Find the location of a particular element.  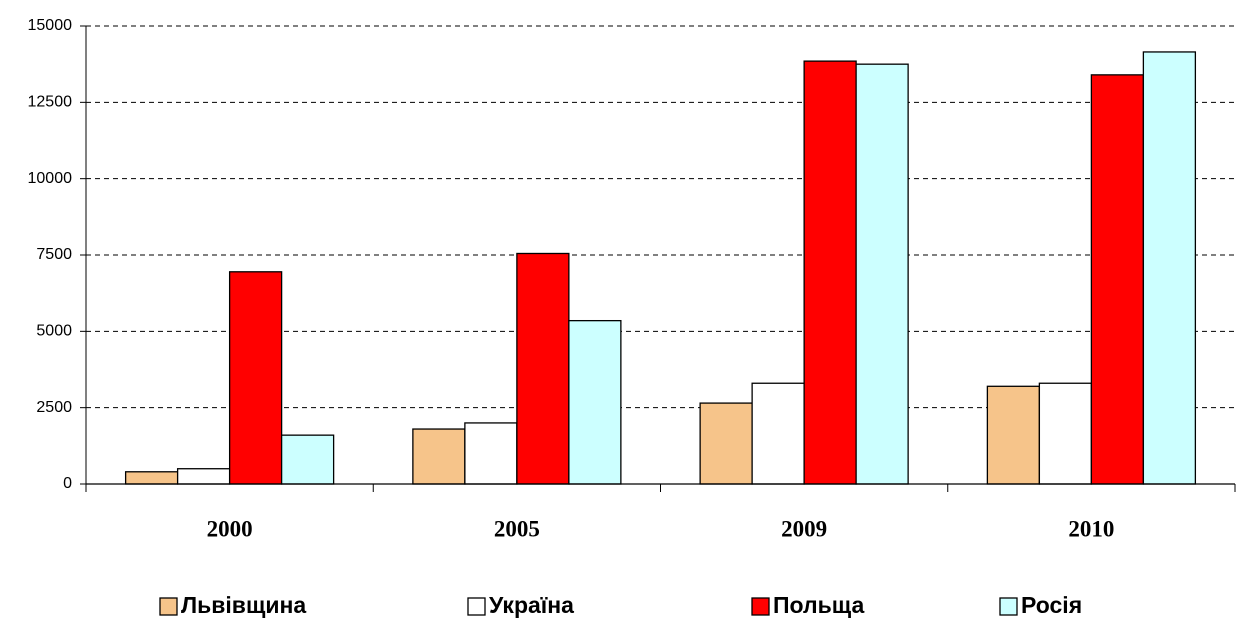

x-tick-label: 2010 is located at coordinates (1091, 528).